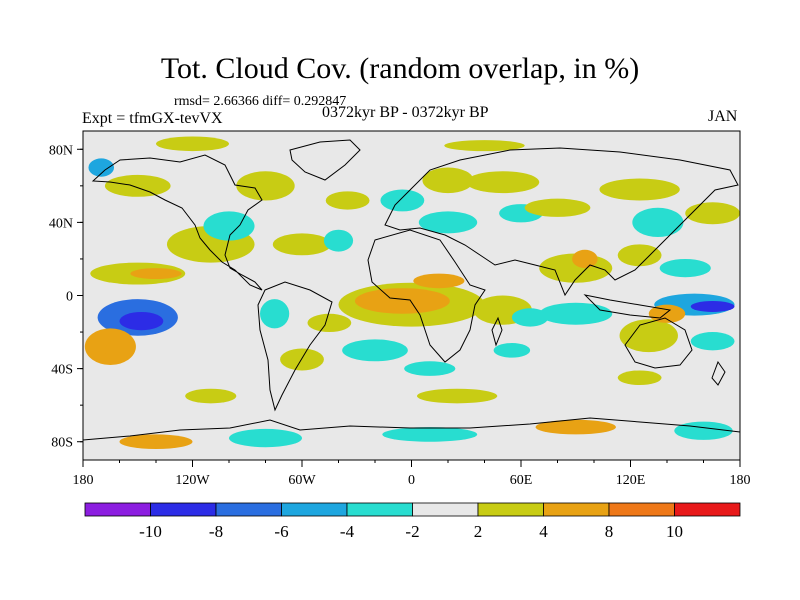 The height and width of the screenshot is (600, 800). What do you see at coordinates (61, 223) in the screenshot?
I see `y-tick-label: 40N` at bounding box center [61, 223].